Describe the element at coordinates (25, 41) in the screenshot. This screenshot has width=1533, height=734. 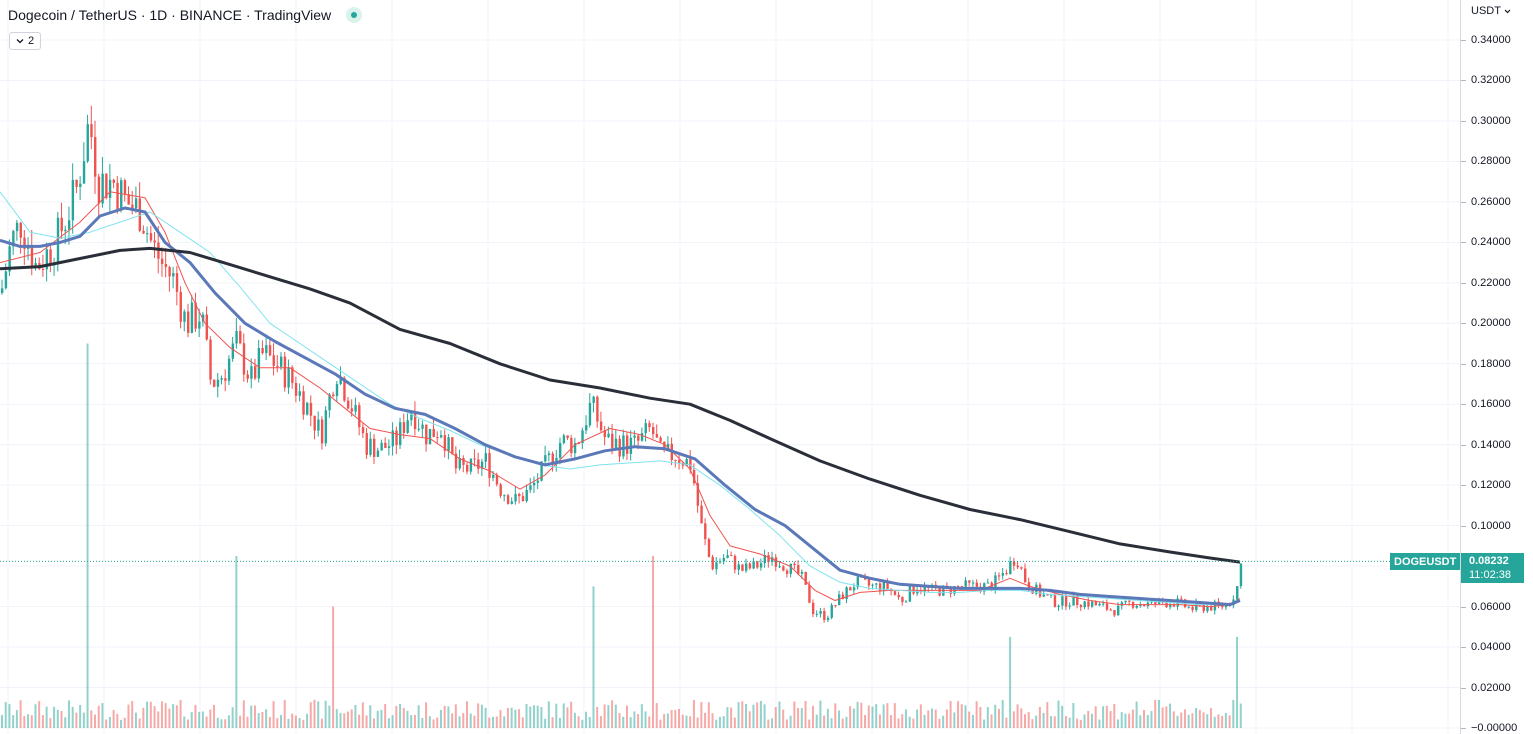
I see `indicators-collapse-button: 2` at that location.